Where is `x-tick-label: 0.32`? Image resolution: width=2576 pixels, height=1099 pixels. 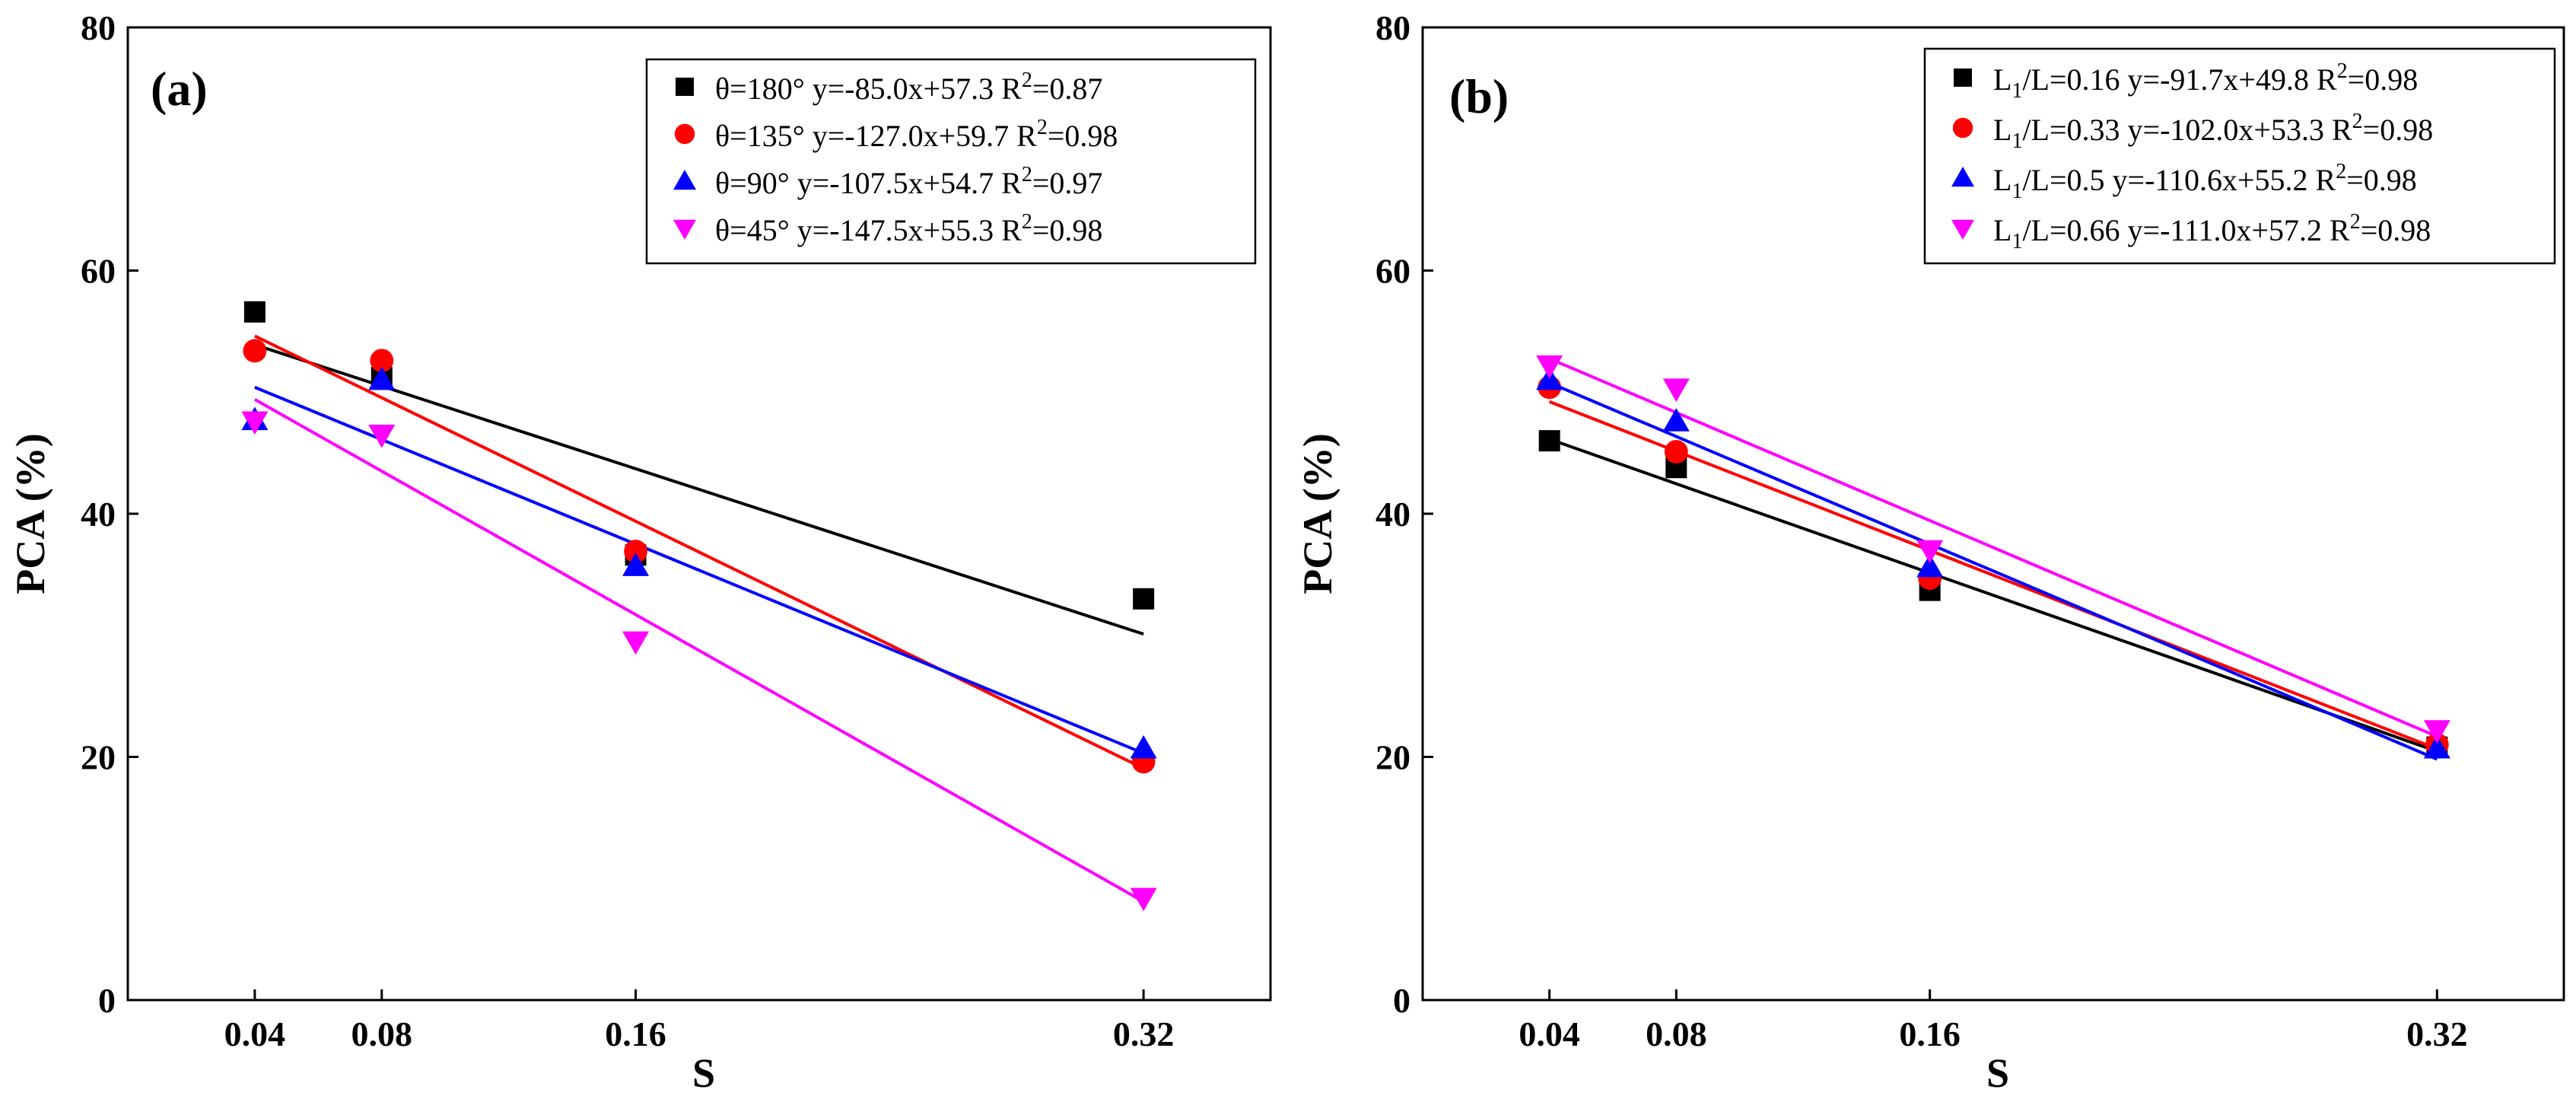 x-tick-label: 0.32 is located at coordinates (1144, 1034).